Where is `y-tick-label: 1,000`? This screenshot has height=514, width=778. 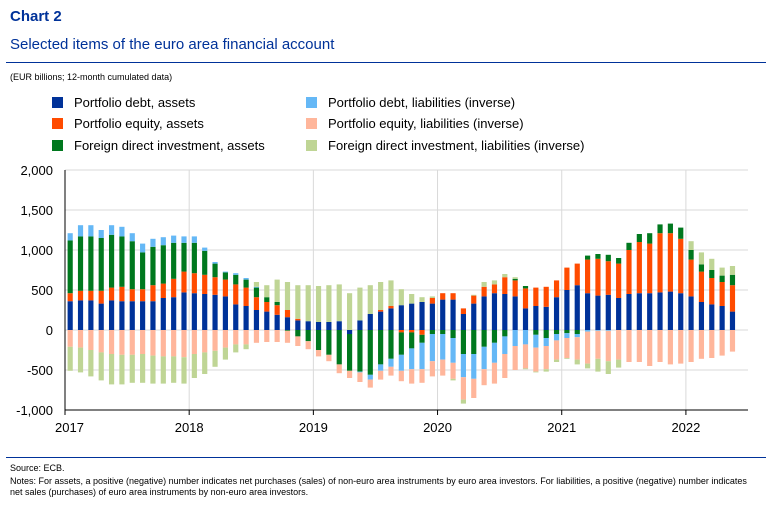 y-tick-label: 1,000 is located at coordinates (36, 250).